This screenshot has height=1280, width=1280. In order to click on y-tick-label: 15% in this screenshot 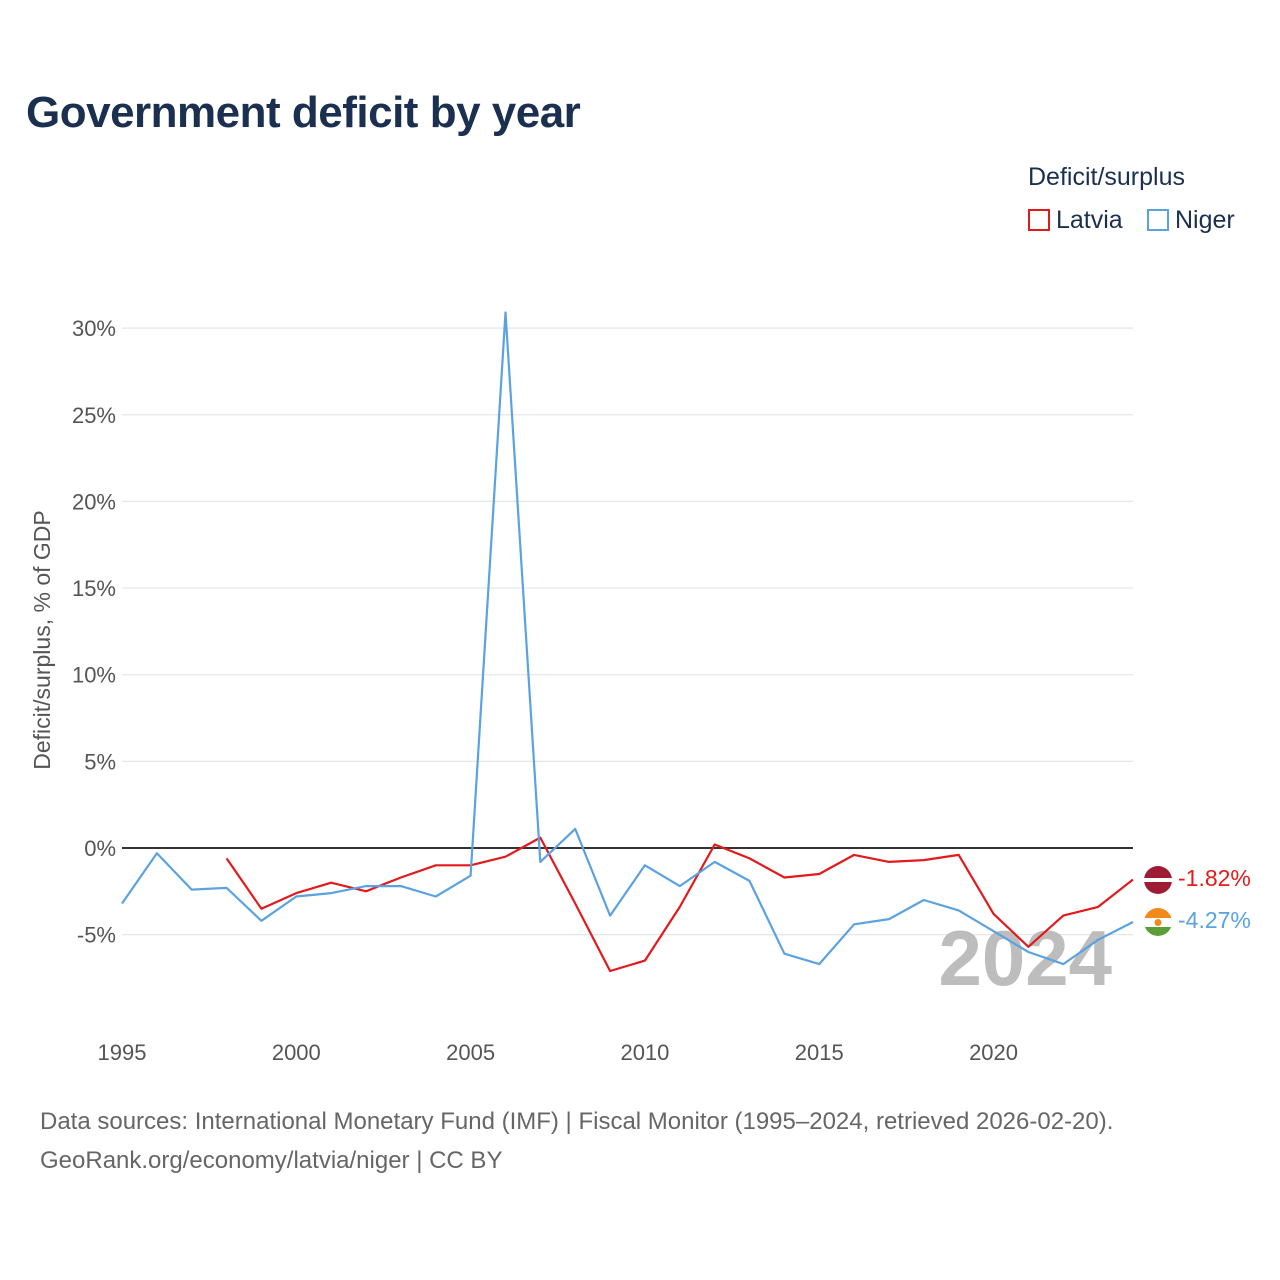, I will do `click(94, 588)`.